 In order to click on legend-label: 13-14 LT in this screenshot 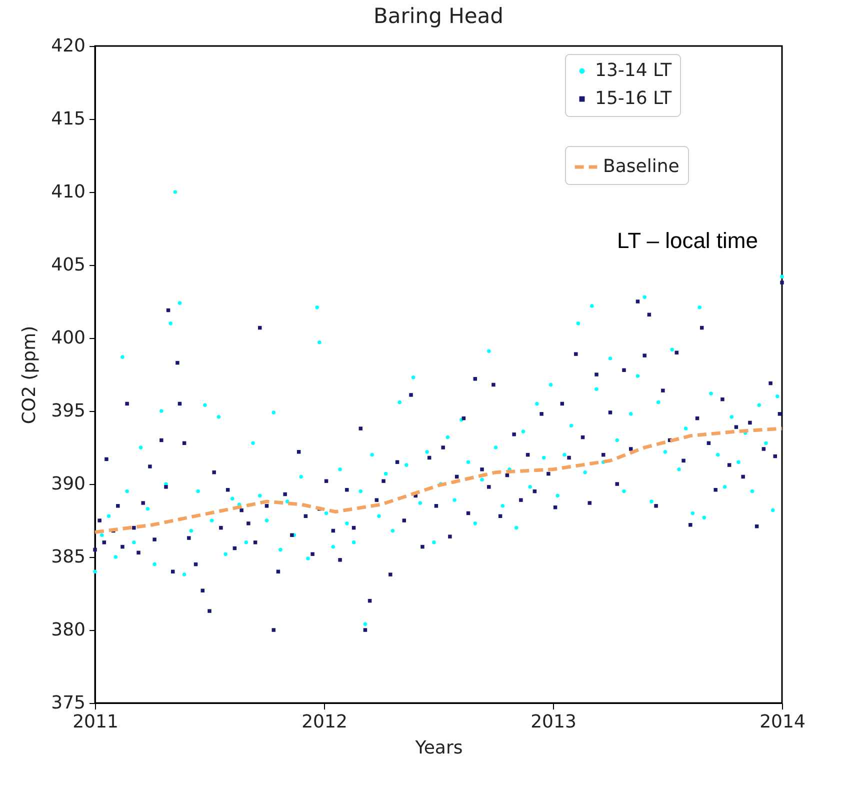, I will do `click(634, 70)`.